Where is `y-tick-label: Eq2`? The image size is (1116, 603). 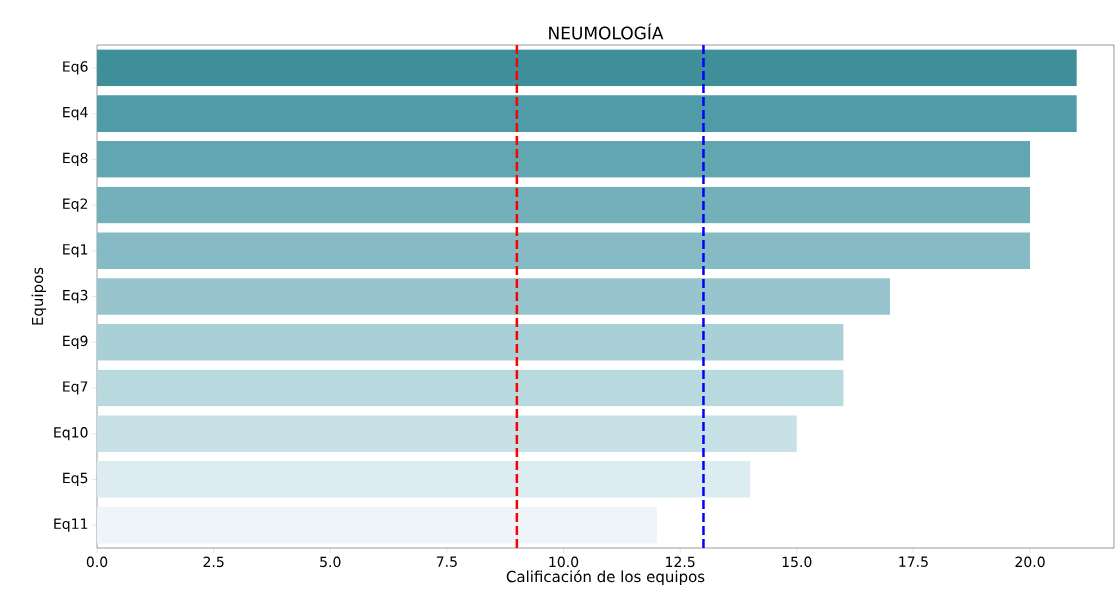
y-tick-label: Eq2 is located at coordinates (75, 205).